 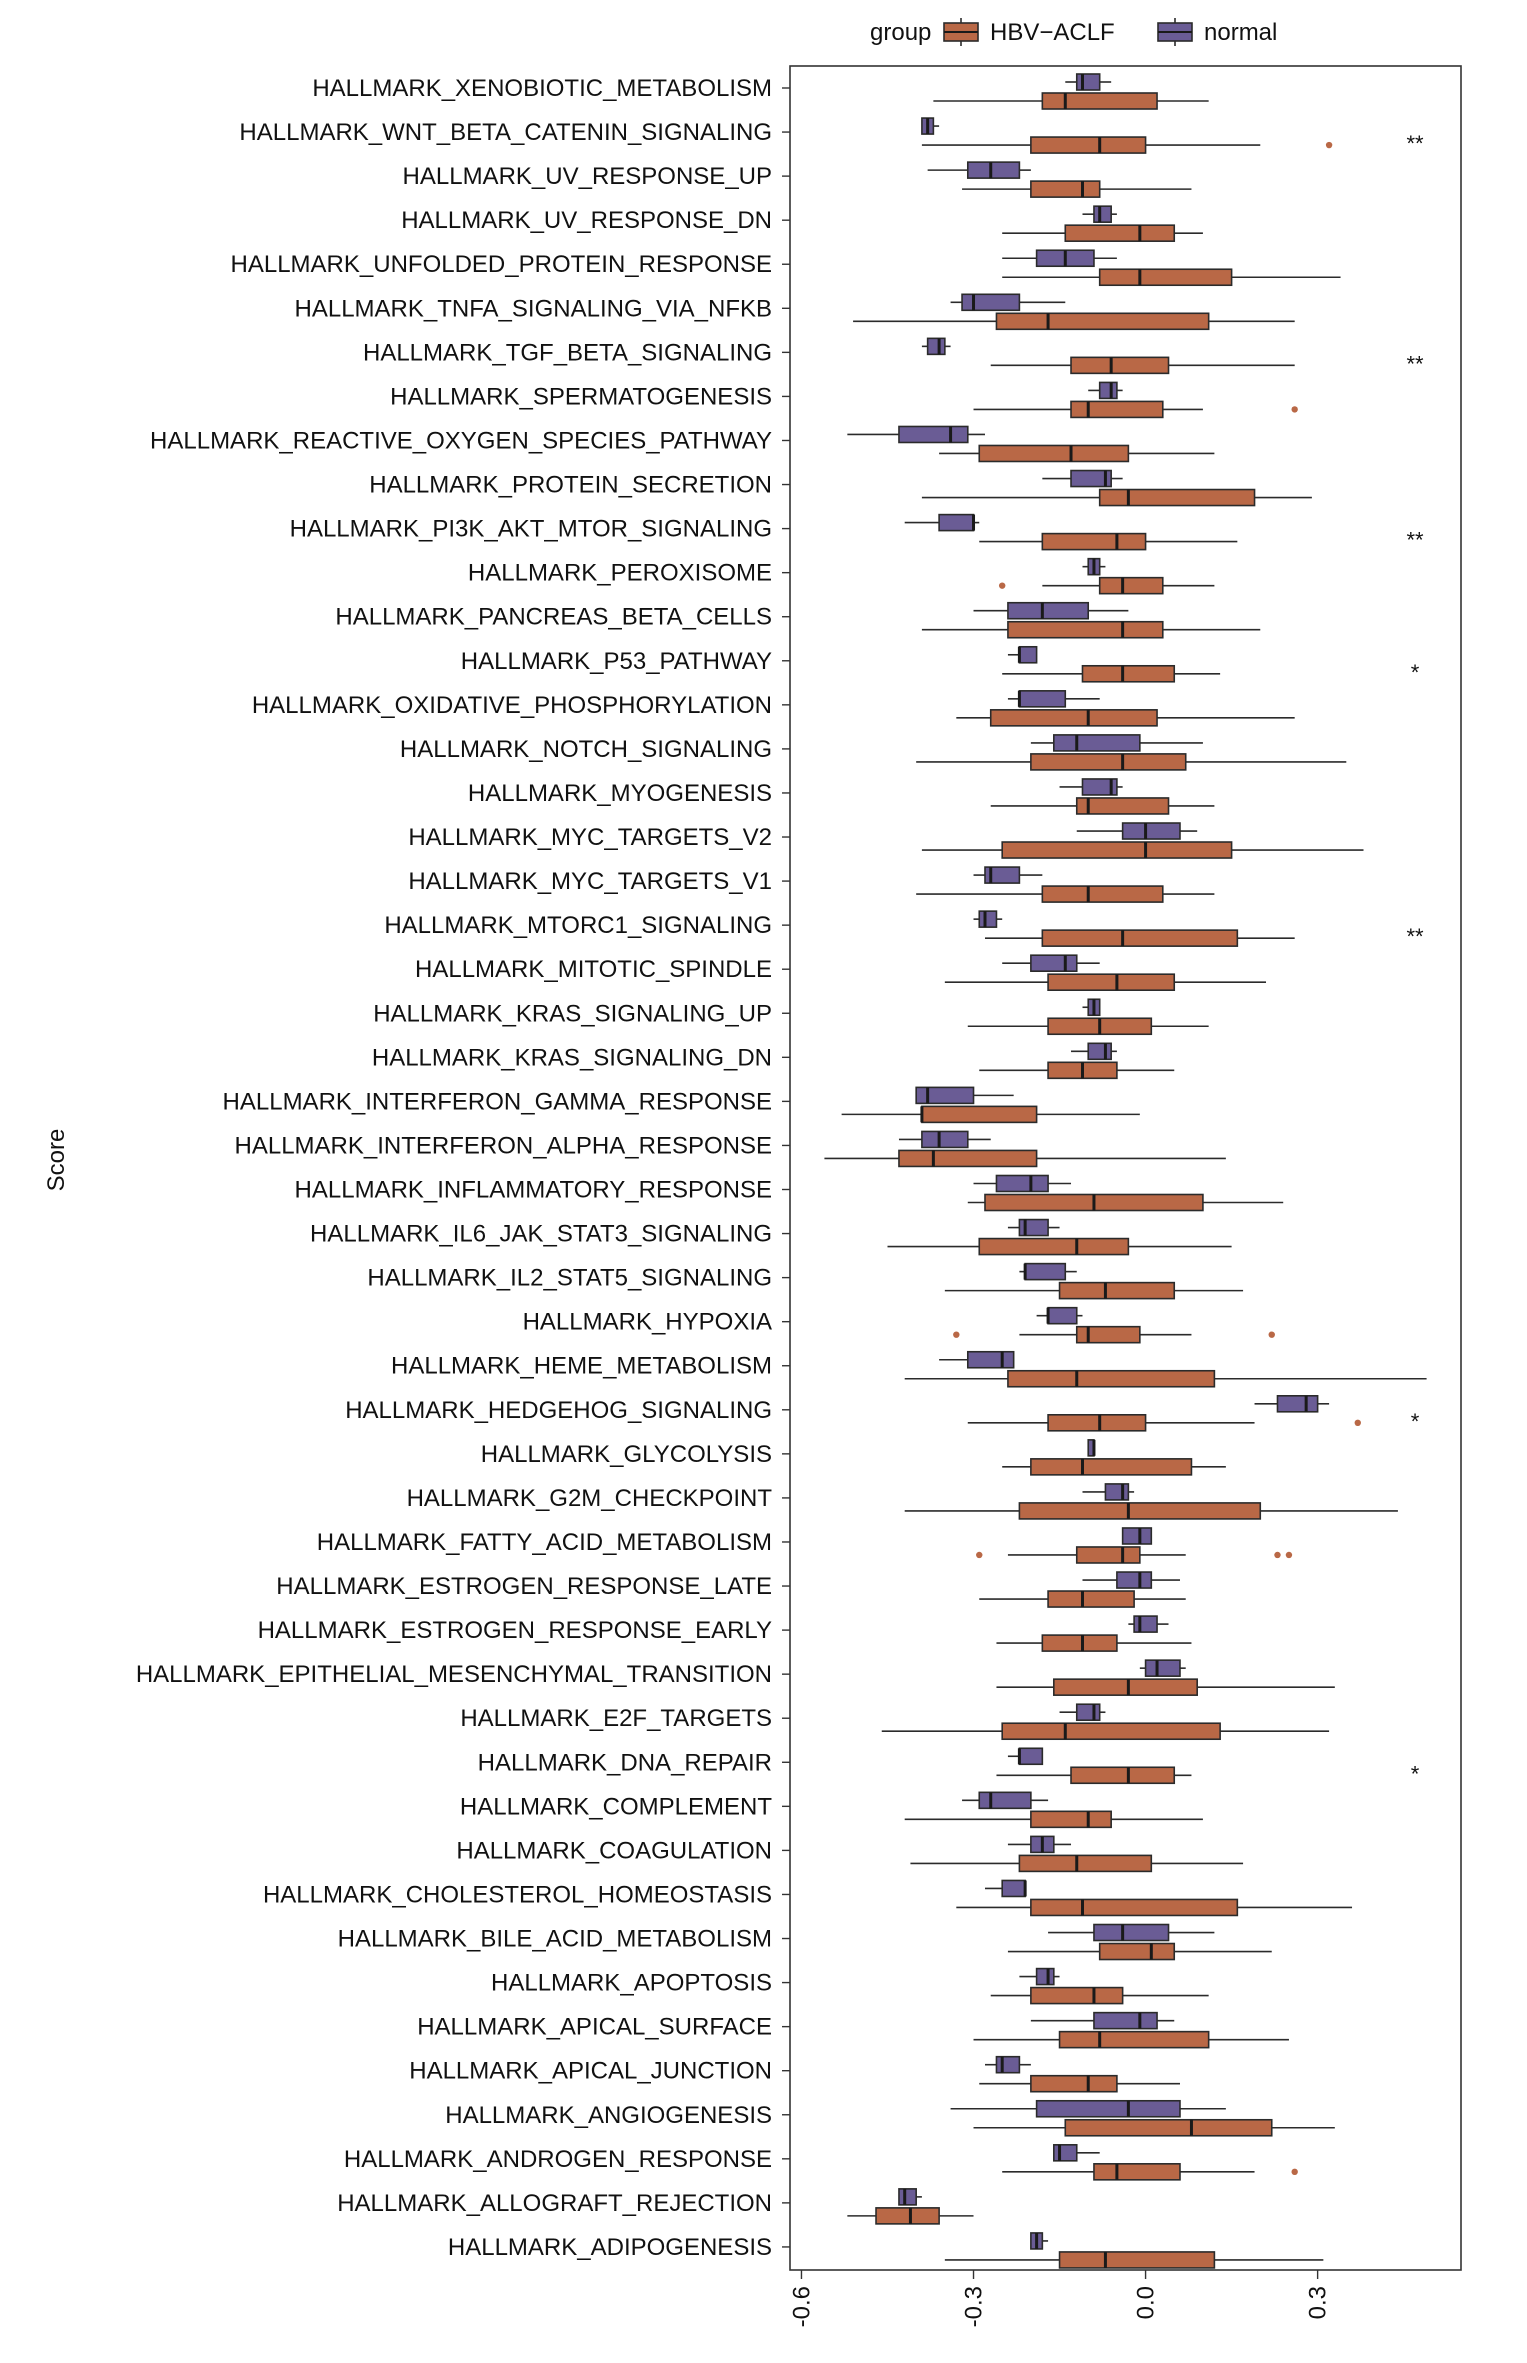 I want to click on category-row: HALLMARK_MTORC1_SIGNALING **, so click(x=904, y=929).